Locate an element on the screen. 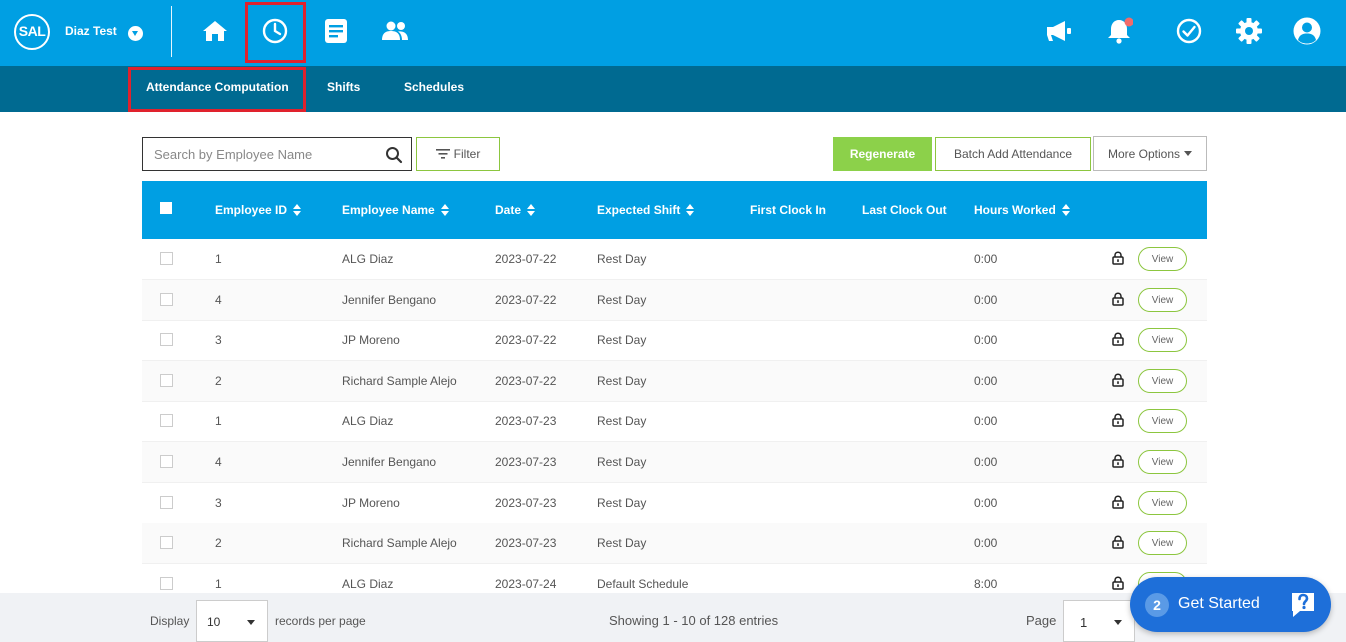  tab-shifts: Shifts is located at coordinates (344, 87).